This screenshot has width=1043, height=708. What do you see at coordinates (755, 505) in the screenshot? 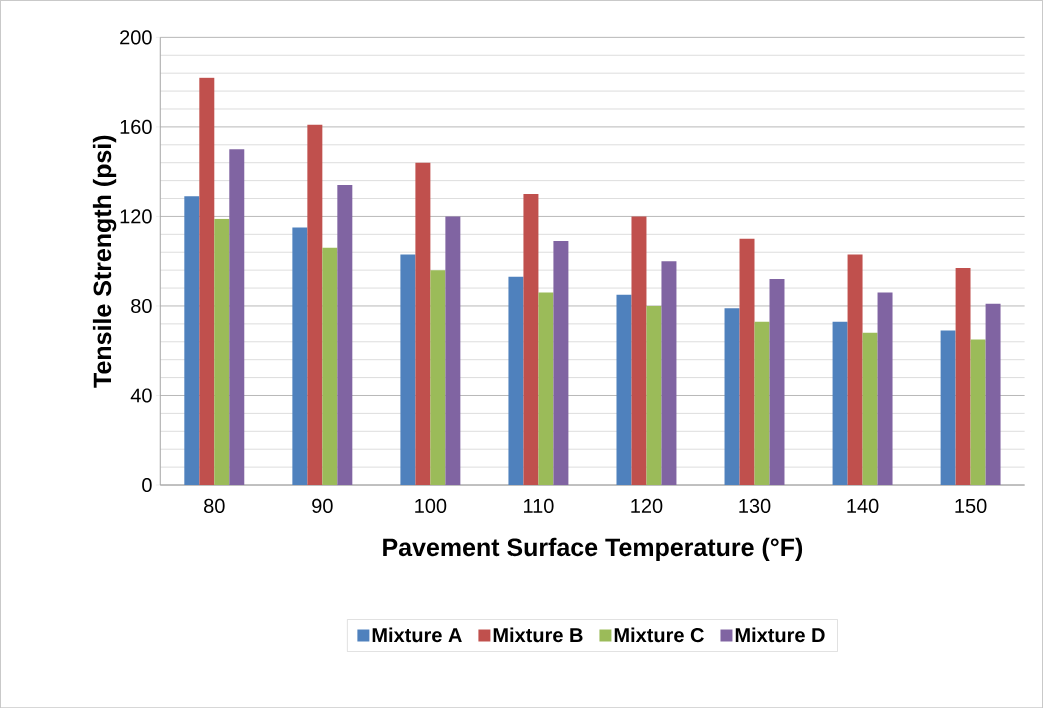
I see `x-tick-label: 130` at bounding box center [755, 505].